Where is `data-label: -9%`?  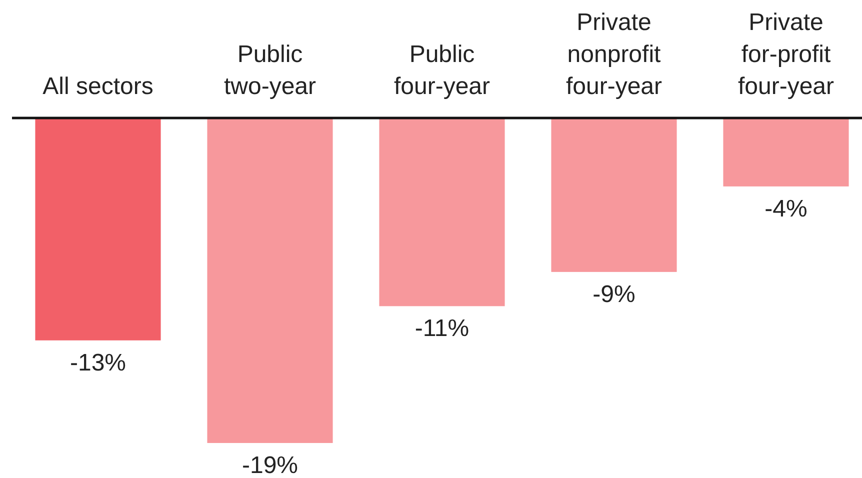 data-label: -9% is located at coordinates (614, 294).